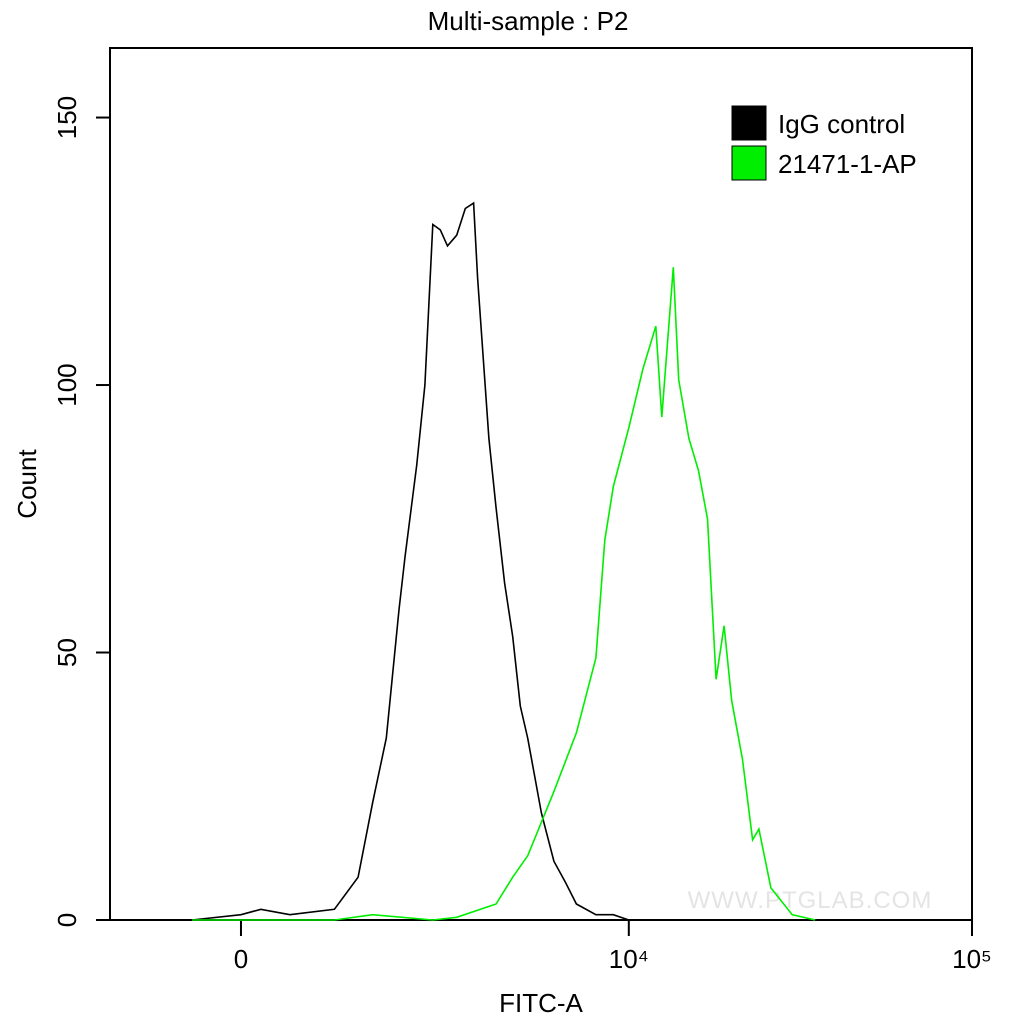  Describe the element at coordinates (972, 959) in the screenshot. I see `x-tick-label: 10⁵` at that location.